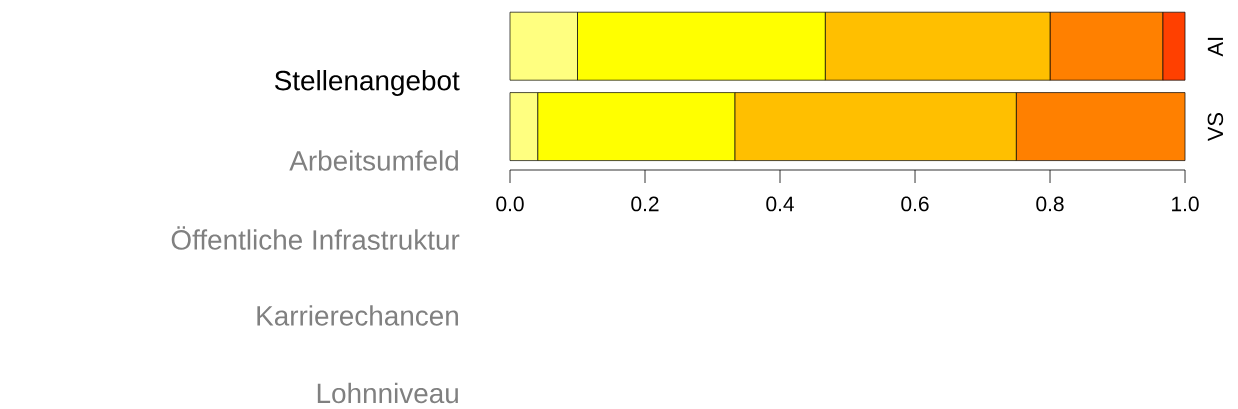 The height and width of the screenshot is (409, 1238). I want to click on x-tick-label: 0.2, so click(645, 204).